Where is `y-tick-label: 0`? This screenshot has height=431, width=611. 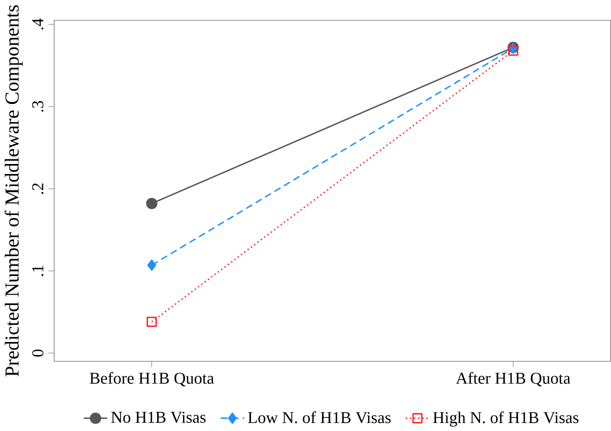 y-tick-label: 0 is located at coordinates (38, 353).